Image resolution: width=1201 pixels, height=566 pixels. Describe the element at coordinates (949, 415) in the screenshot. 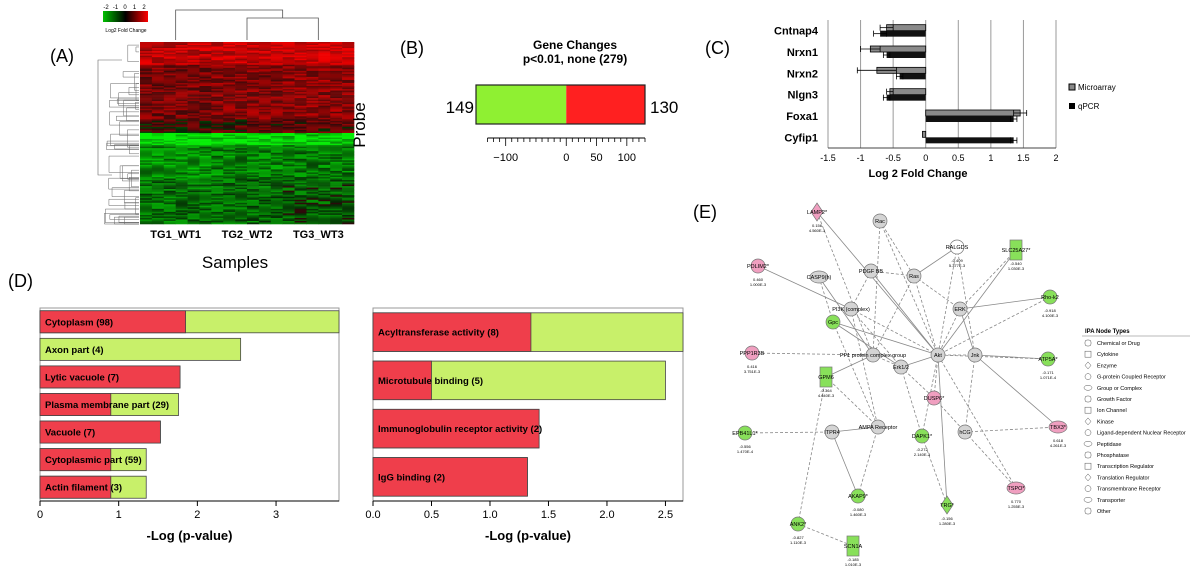

I see `network-edge` at that location.